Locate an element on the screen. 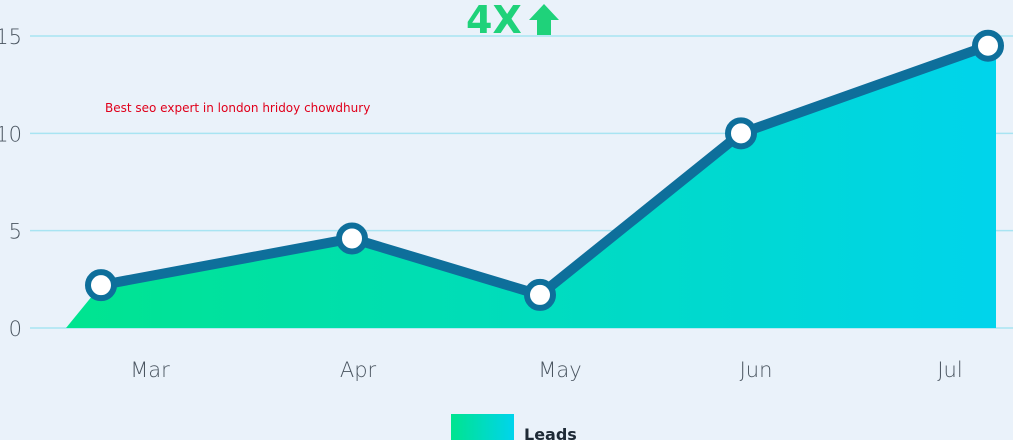  headline-text: 4X is located at coordinates (494, 21).